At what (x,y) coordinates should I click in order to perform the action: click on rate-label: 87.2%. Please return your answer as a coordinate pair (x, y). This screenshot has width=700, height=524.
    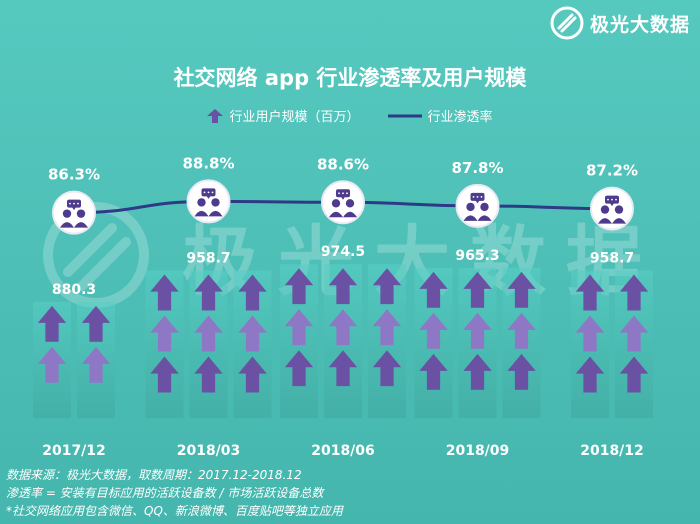
    Looking at the image, I should click on (612, 171).